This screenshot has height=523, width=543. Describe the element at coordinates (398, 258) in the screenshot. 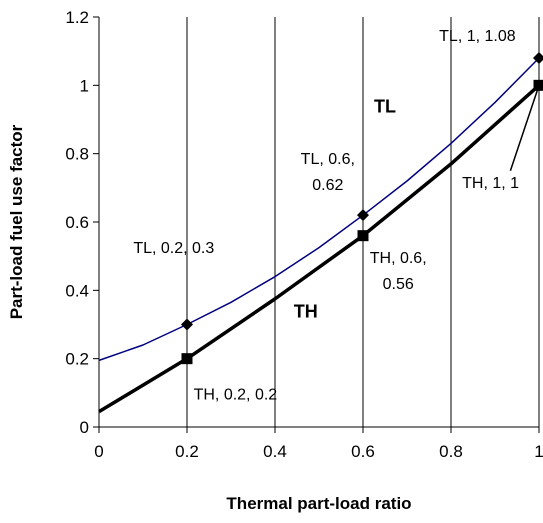

I see `data-label: TH, 0.6,` at that location.